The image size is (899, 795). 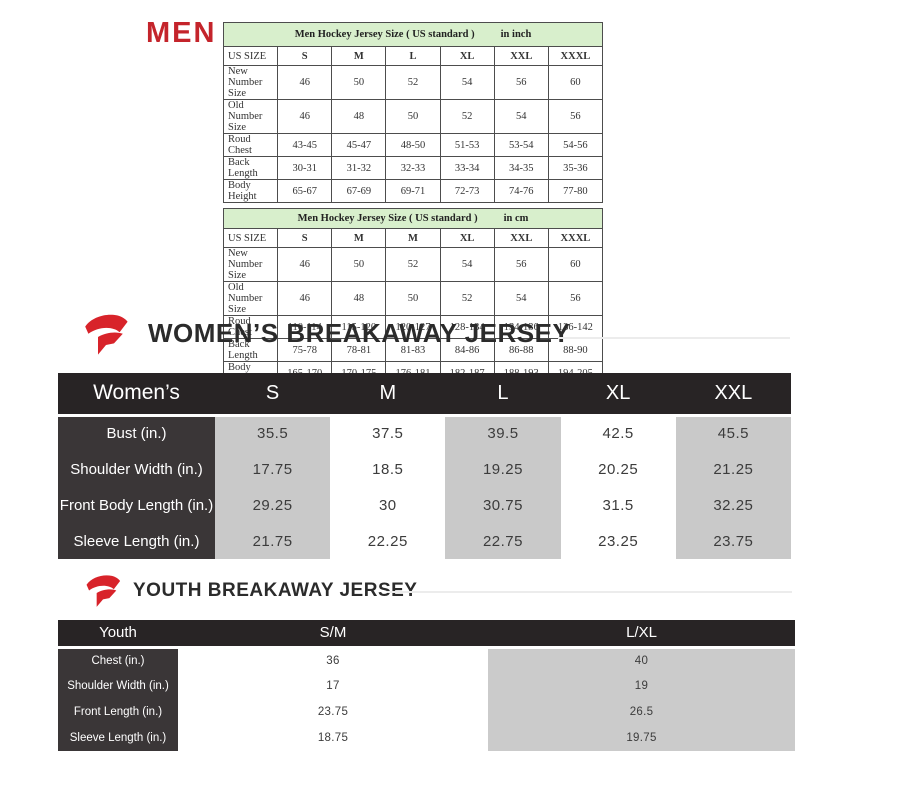 I want to click on men-section-label: MEN, so click(x=181, y=33).